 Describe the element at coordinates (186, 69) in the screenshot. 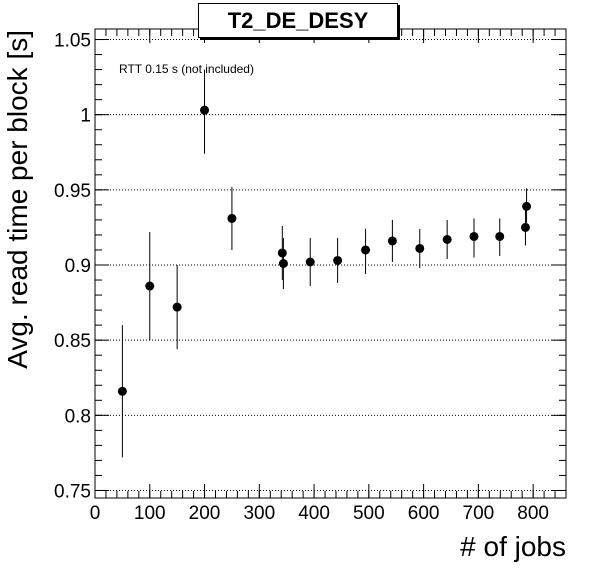

I see `rtt-annotation: RTT 0.15 s (not included)` at that location.